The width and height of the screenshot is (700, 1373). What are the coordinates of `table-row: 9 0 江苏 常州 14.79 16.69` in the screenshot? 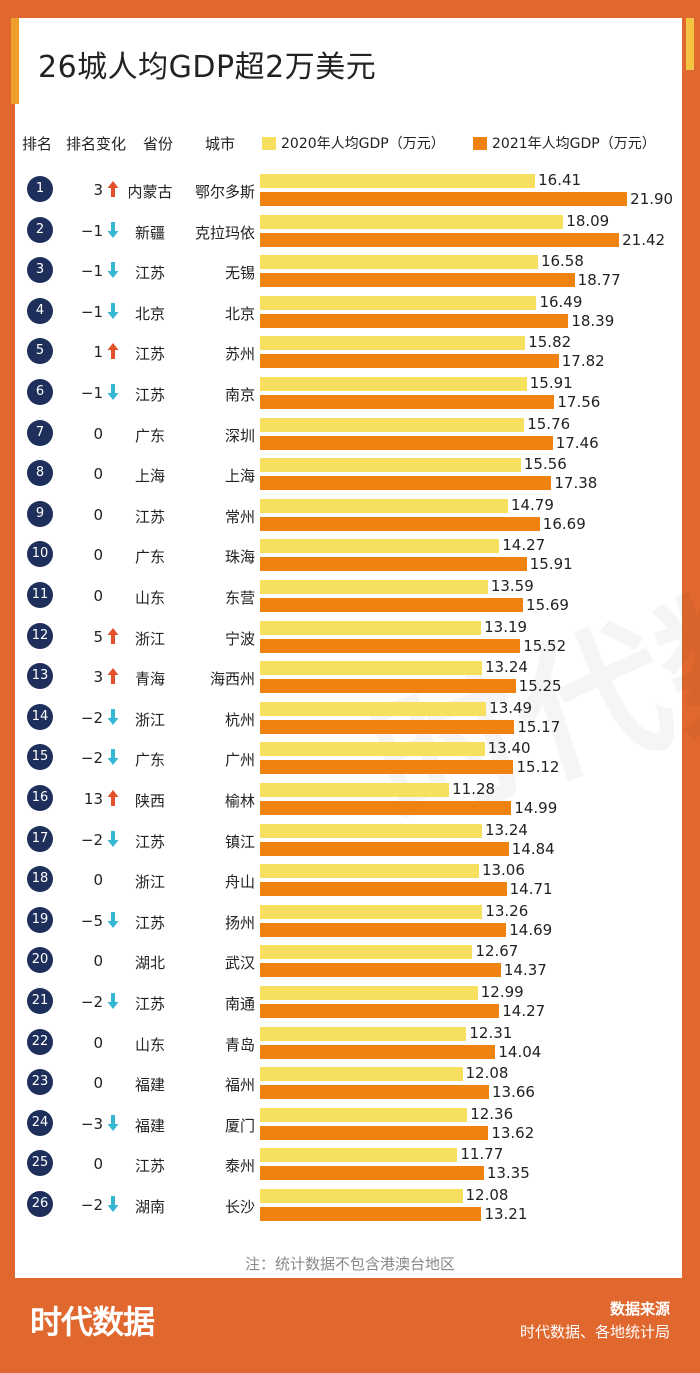 It's located at (350, 515).